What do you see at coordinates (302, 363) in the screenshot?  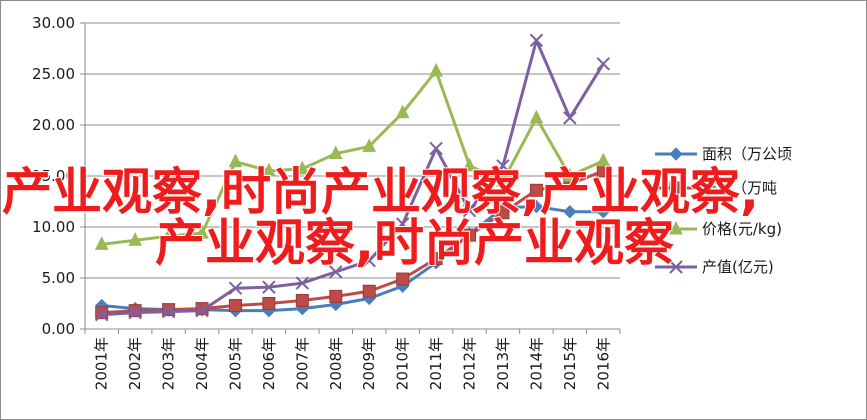 I see `x-tick-label: 2007年` at bounding box center [302, 363].